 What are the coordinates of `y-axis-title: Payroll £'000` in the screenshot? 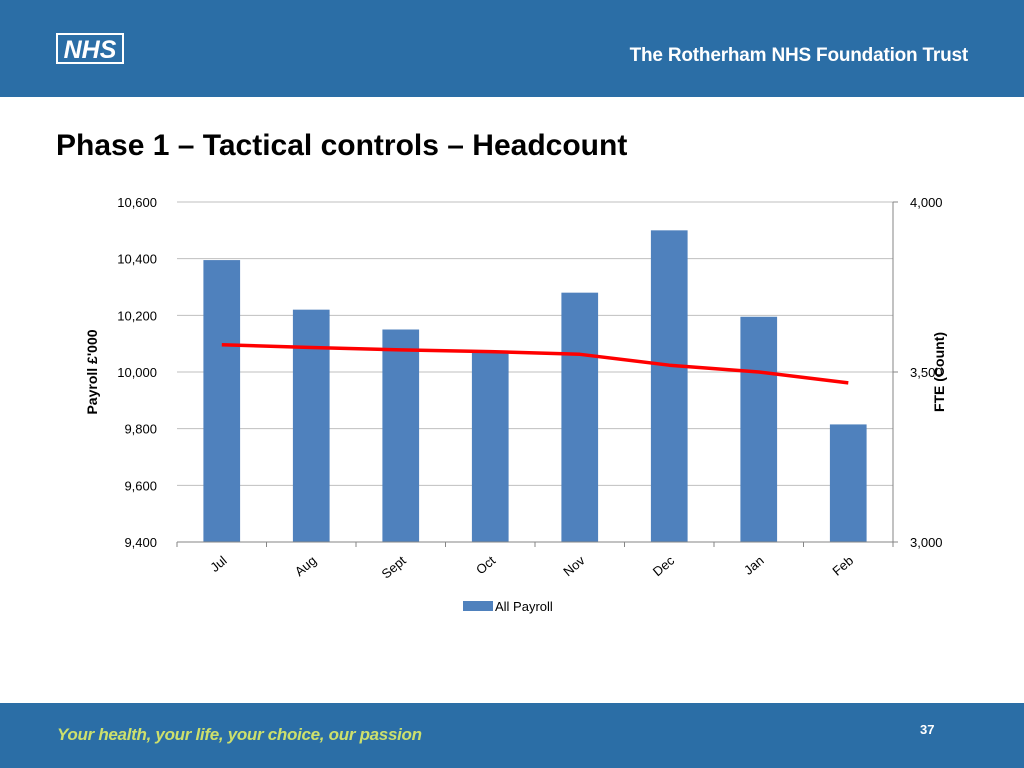 It's located at (92, 371).